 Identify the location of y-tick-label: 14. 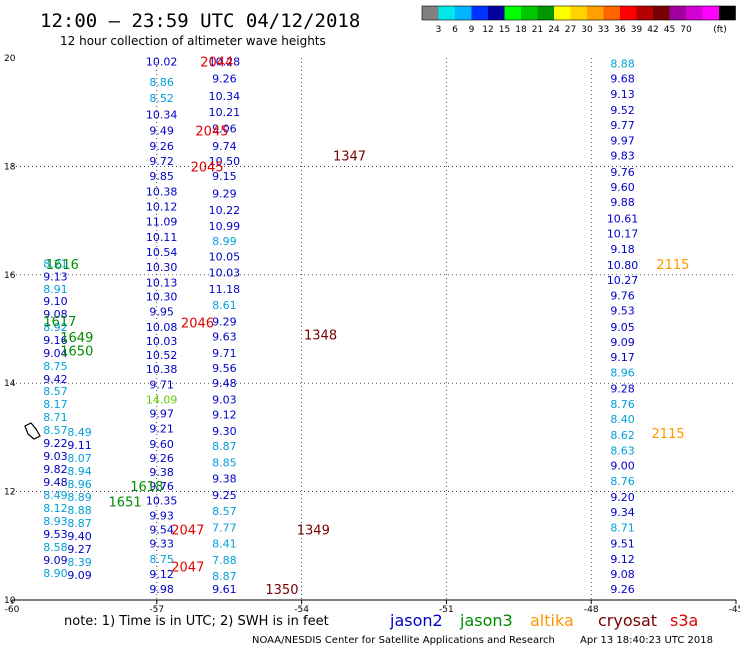
(10, 384).